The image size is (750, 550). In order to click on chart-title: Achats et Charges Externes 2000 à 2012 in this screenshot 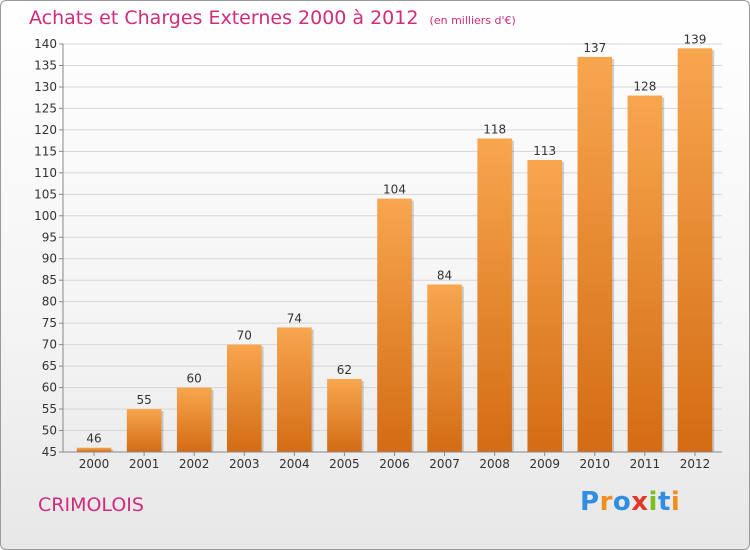, I will do `click(224, 18)`.